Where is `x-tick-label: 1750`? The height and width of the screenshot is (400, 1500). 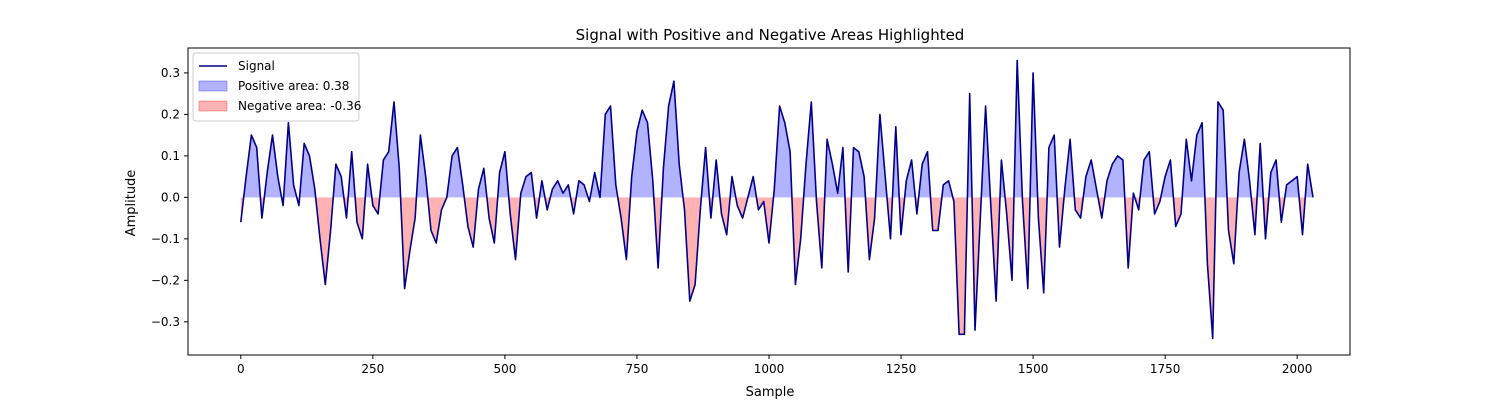 x-tick-label: 1750 is located at coordinates (1165, 369).